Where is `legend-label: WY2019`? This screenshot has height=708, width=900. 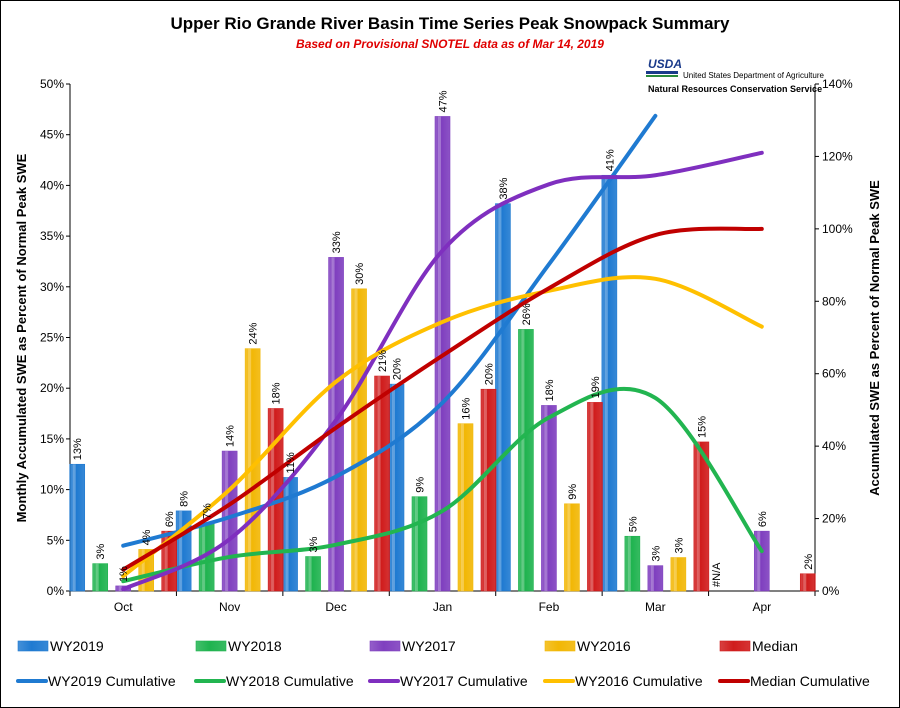 legend-label: WY2019 is located at coordinates (77, 646).